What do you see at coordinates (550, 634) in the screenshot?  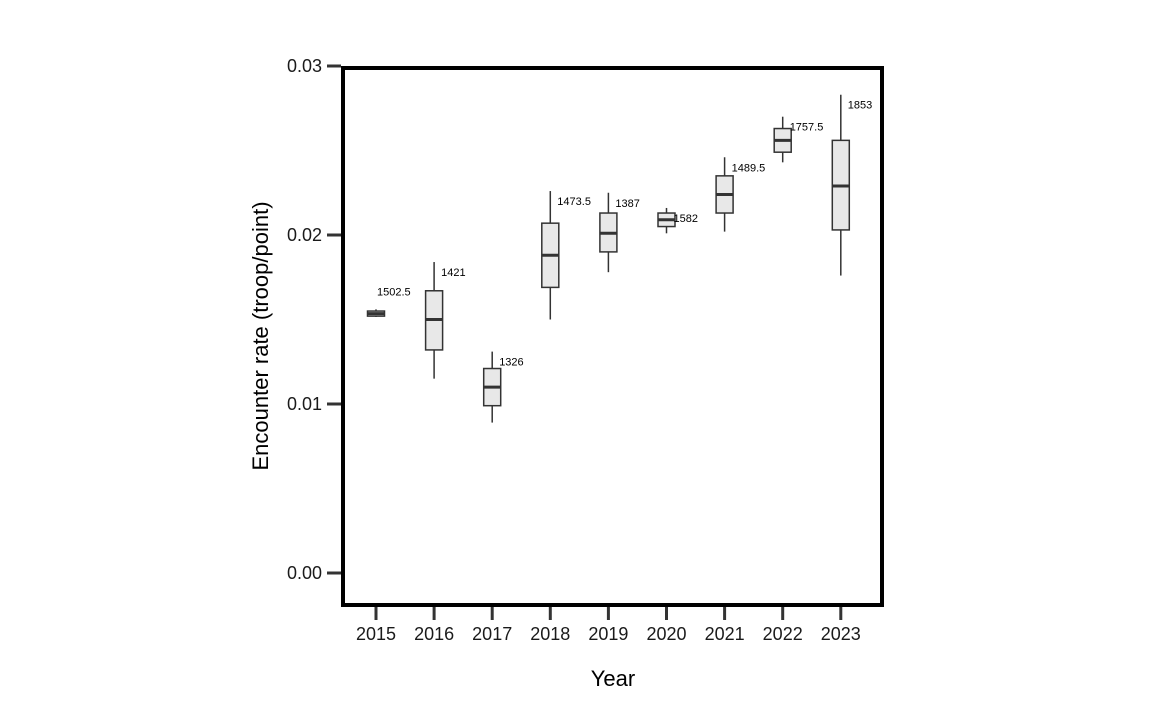 I see `x-tick-label: 2018` at bounding box center [550, 634].